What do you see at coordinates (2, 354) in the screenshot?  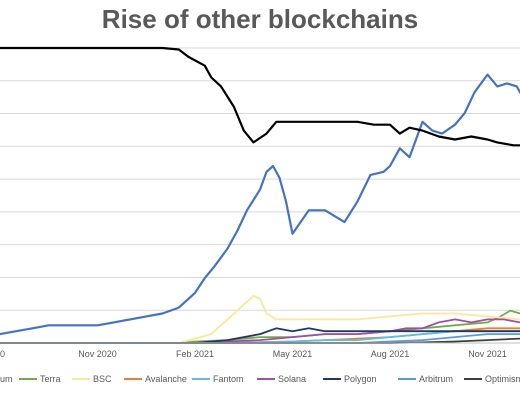 I see `x-tick-label: 0` at bounding box center [2, 354].